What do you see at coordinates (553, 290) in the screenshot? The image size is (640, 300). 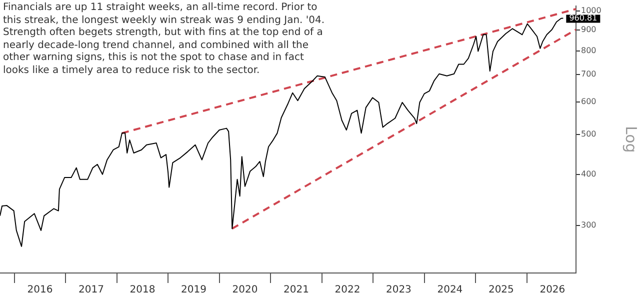 I see `x-tick-label: 2026` at bounding box center [553, 290].